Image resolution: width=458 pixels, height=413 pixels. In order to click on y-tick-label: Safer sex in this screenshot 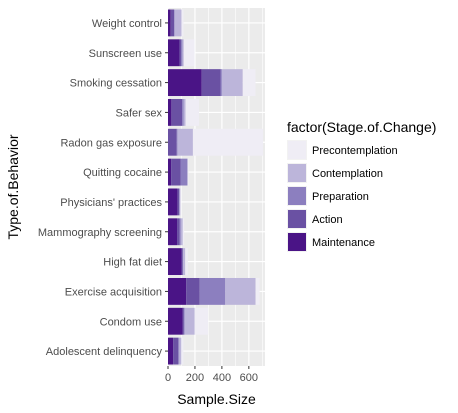, I will do `click(139, 113)`.